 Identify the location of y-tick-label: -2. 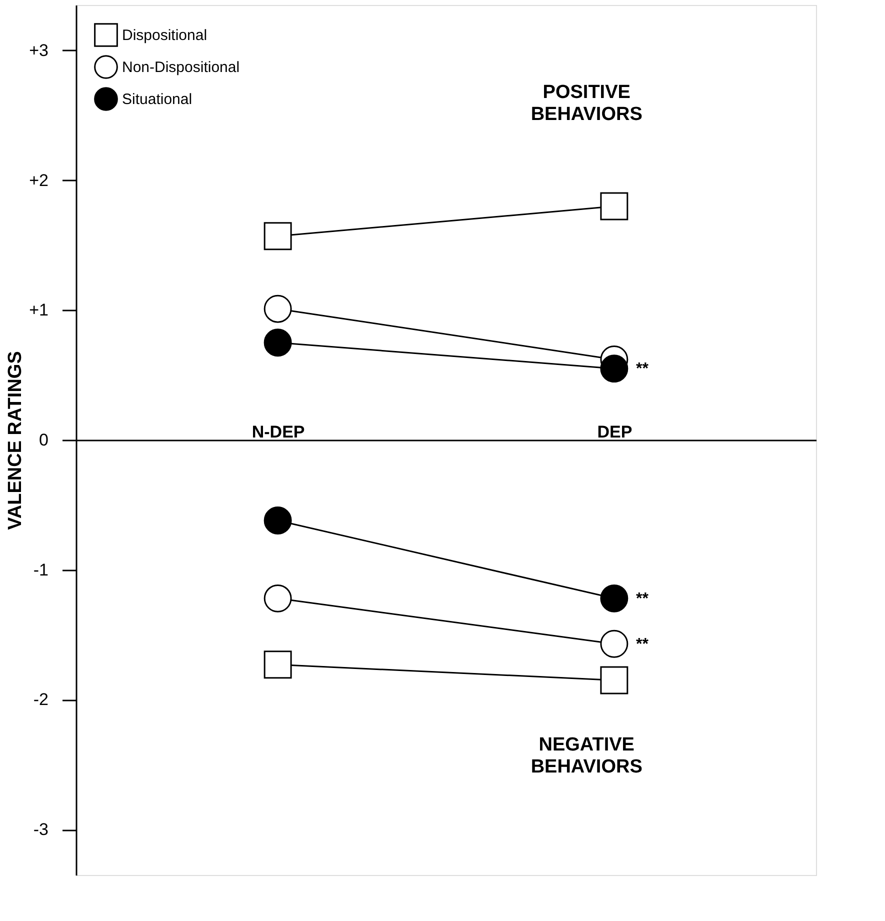
(40, 700).